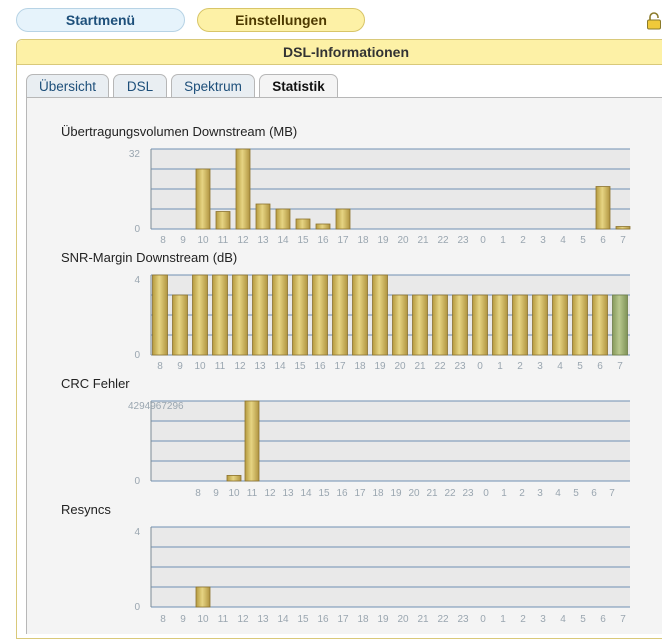 The width and height of the screenshot is (662, 639). Describe the element at coordinates (298, 86) in the screenshot. I see `tab-statistik: Statistik` at that location.